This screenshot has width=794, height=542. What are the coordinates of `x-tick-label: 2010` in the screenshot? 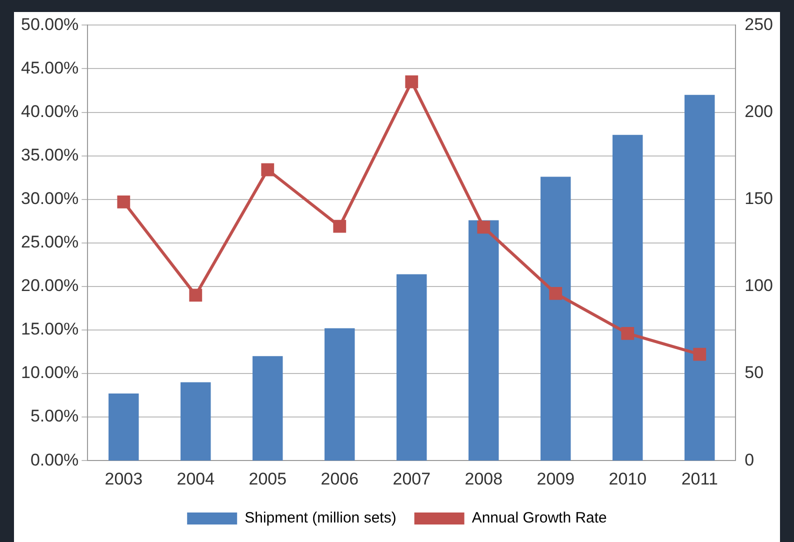 It's located at (627, 478).